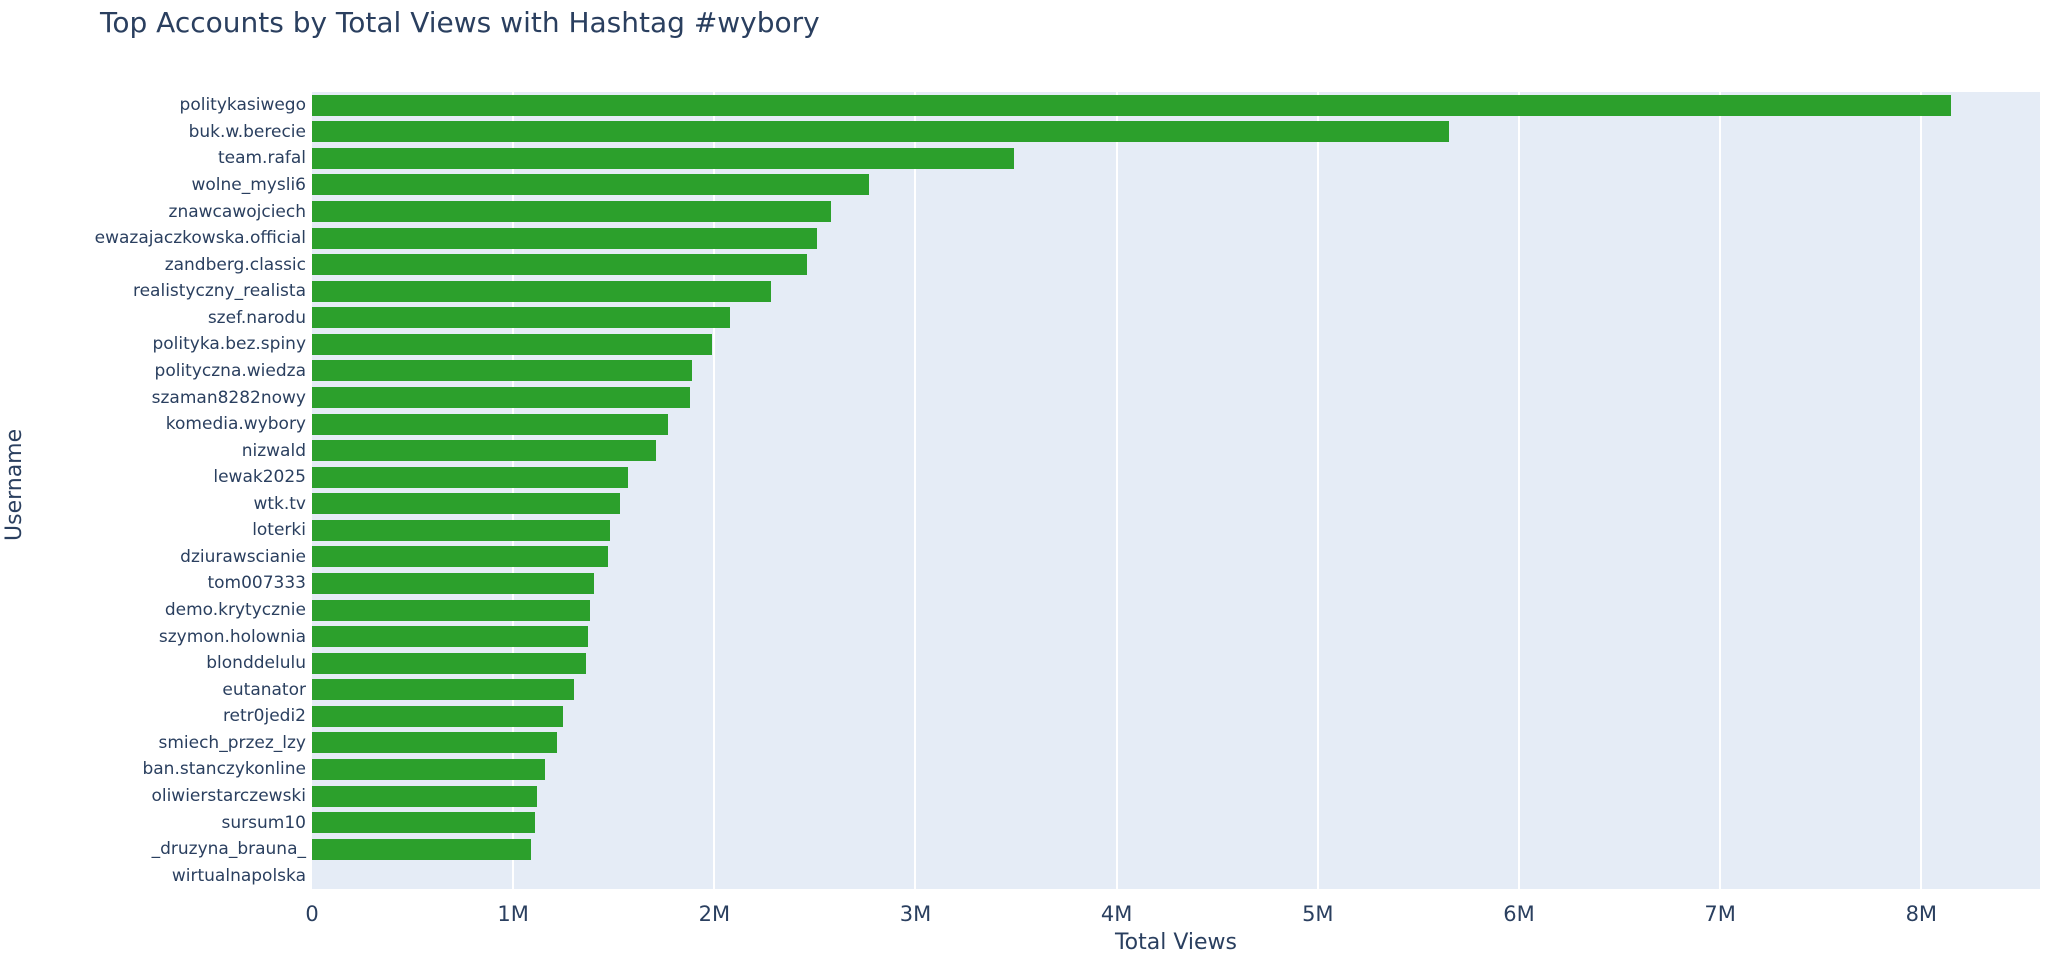 The width and height of the screenshot is (2048, 964). I want to click on y-tick-label: team.rafal, so click(261, 158).